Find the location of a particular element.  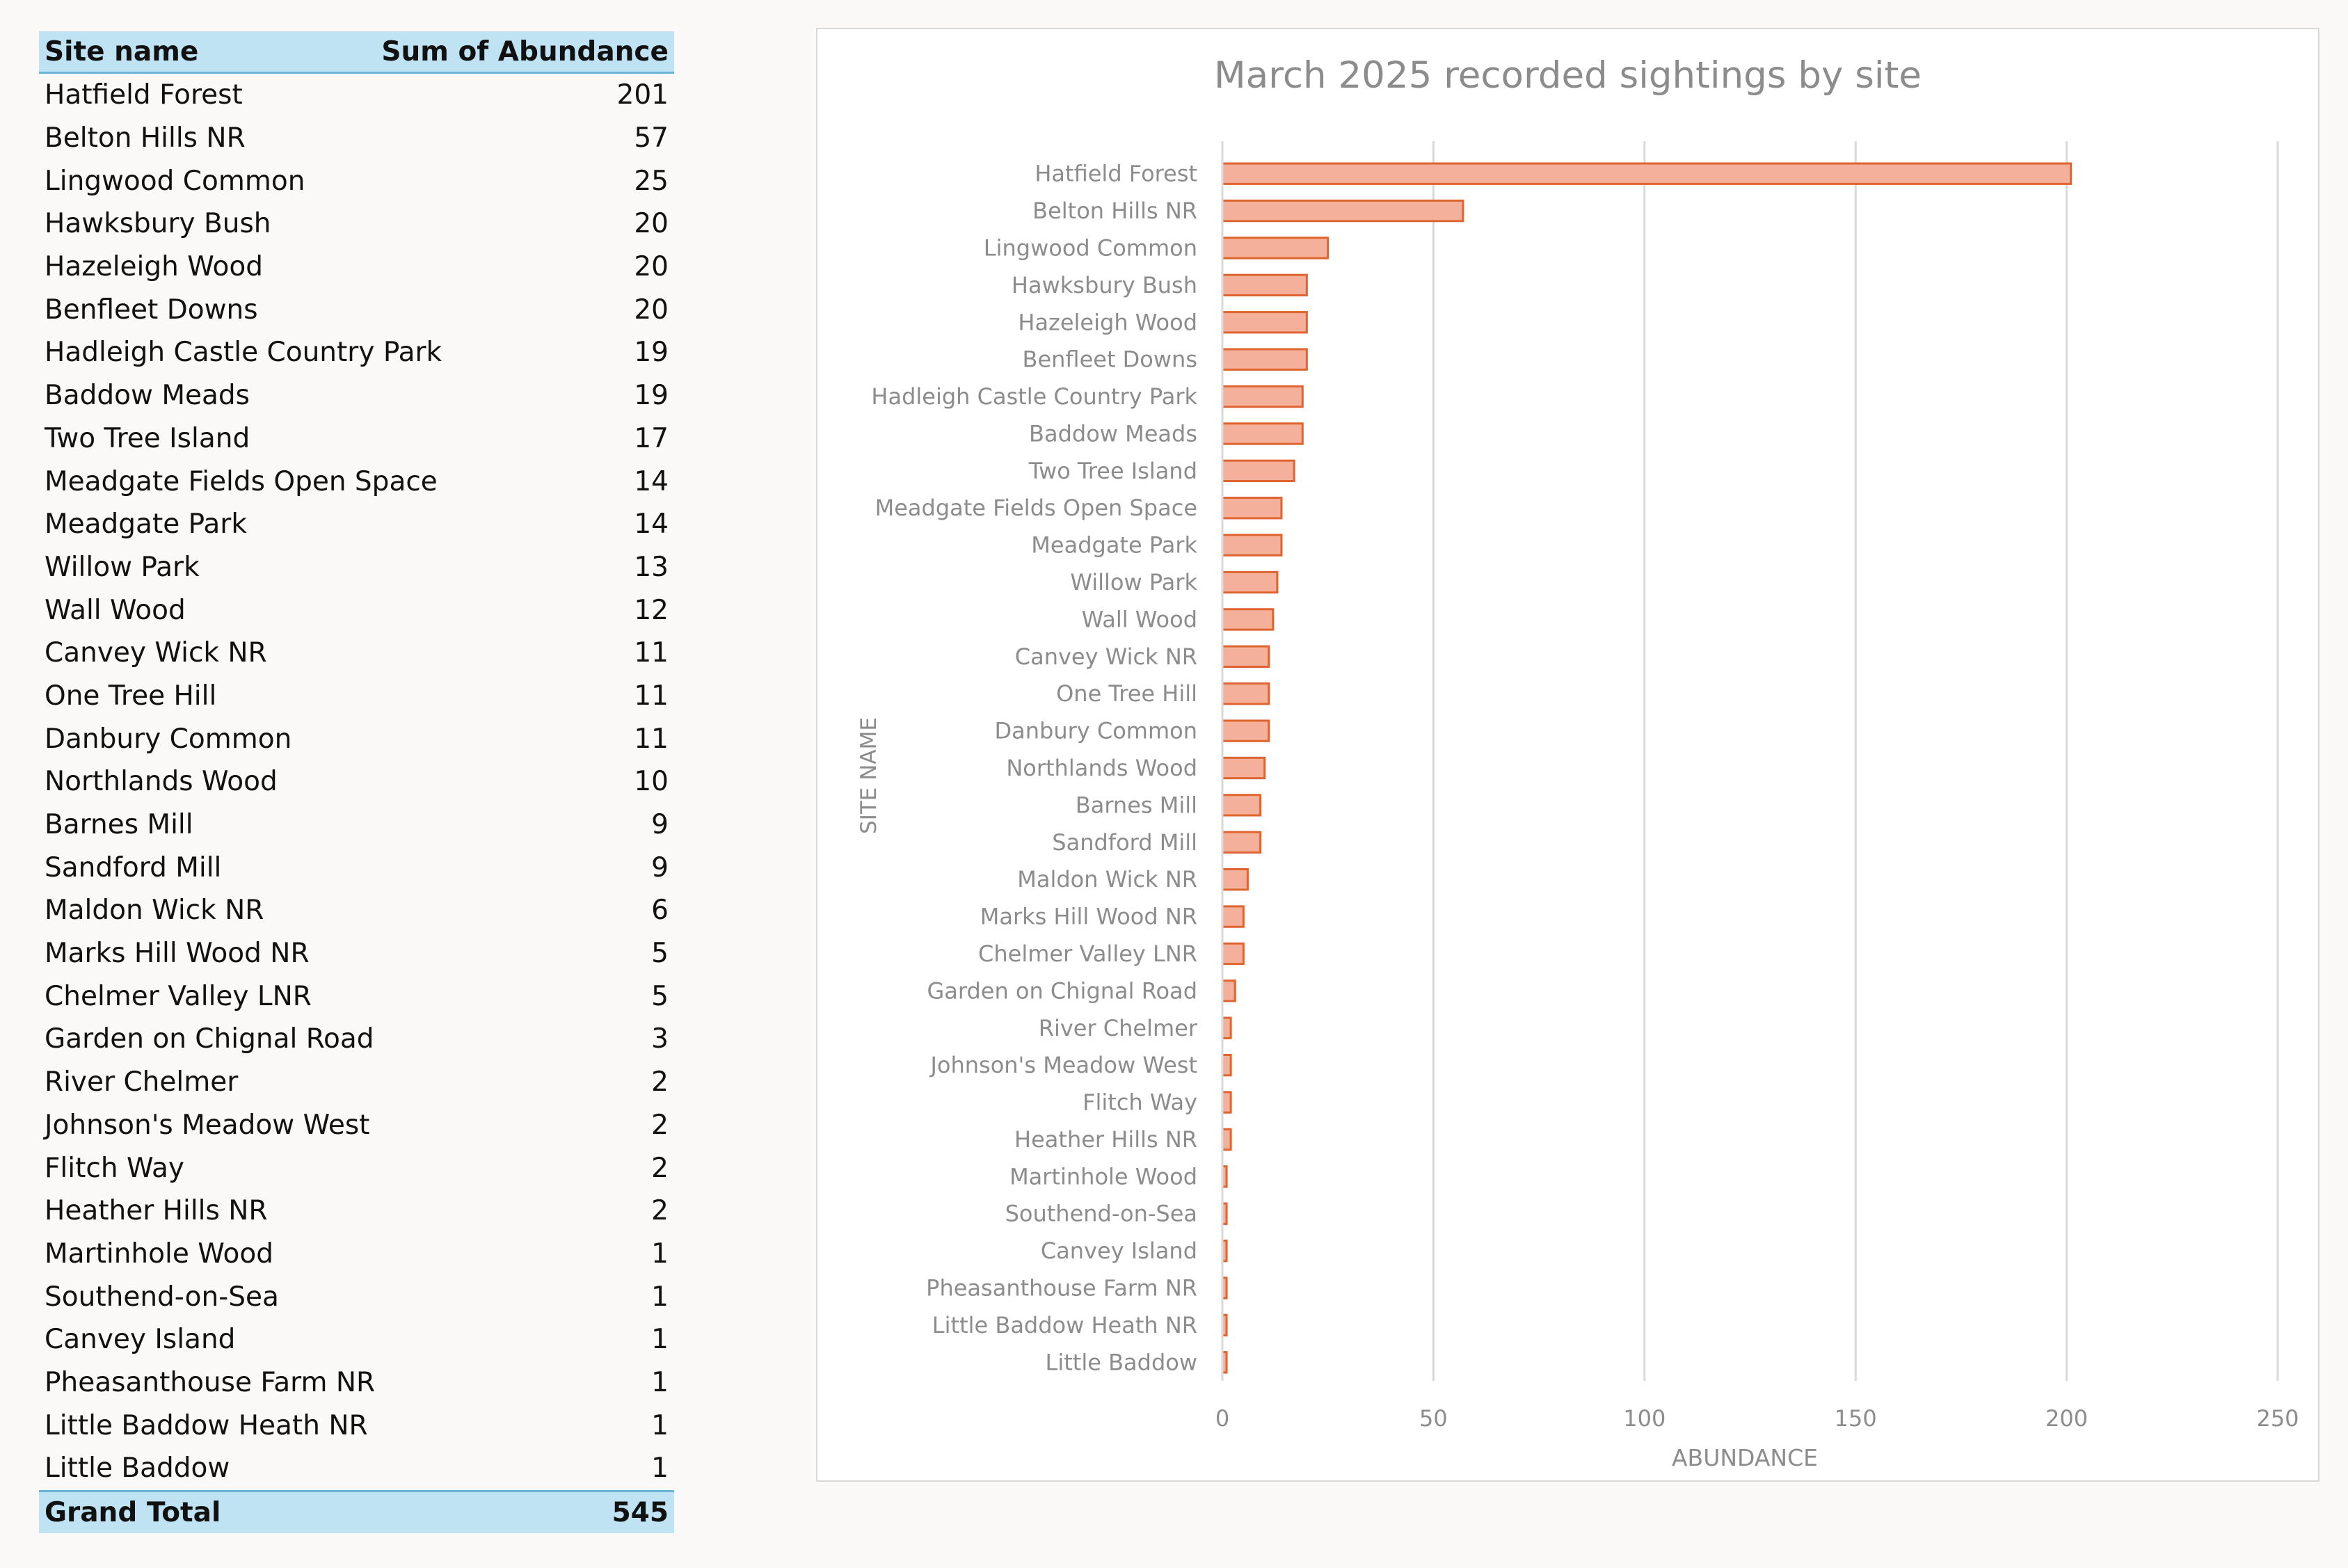

chart-title: March 2025 recorded sightings by site is located at coordinates (1568, 75).